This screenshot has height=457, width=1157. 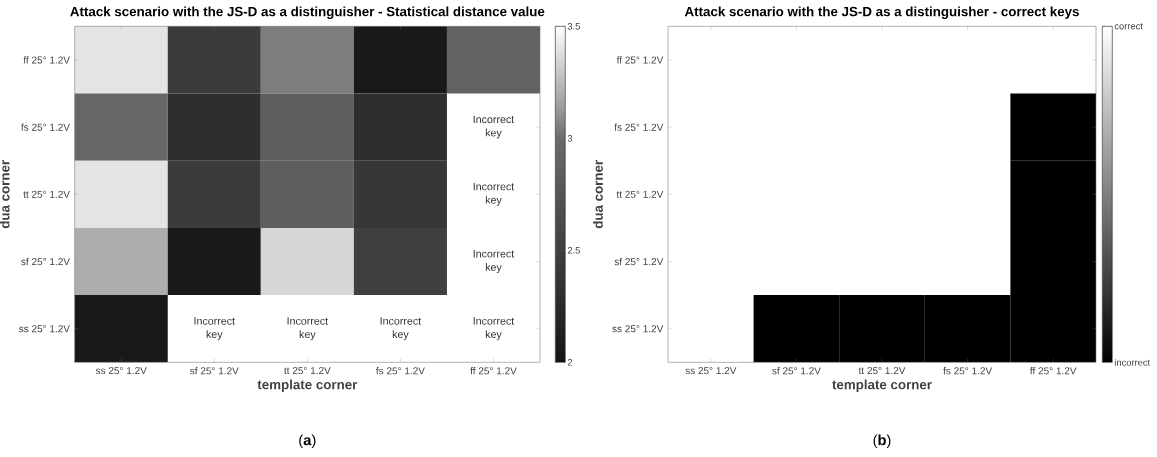 What do you see at coordinates (570, 362) in the screenshot?
I see `color-bar-label: 2` at bounding box center [570, 362].